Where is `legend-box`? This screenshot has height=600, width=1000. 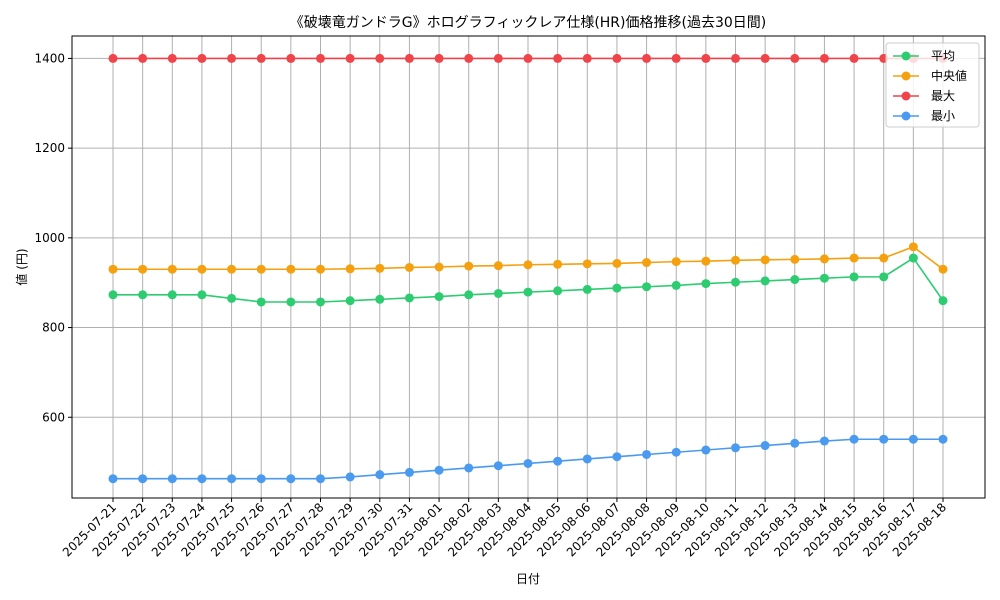
legend-box is located at coordinates (932, 85).